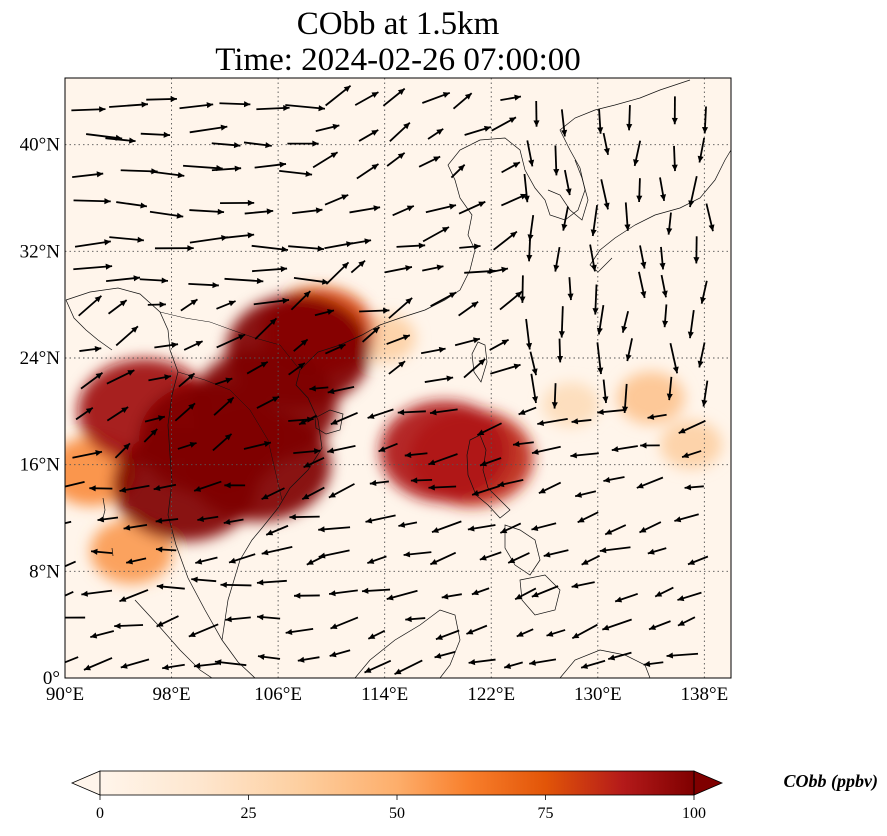  I want to click on coastline-sumatra, so click(173, 638).